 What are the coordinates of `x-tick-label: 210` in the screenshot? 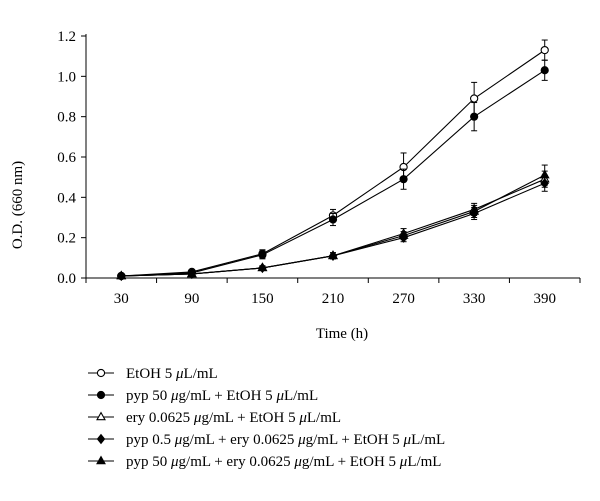 It's located at (333, 299).